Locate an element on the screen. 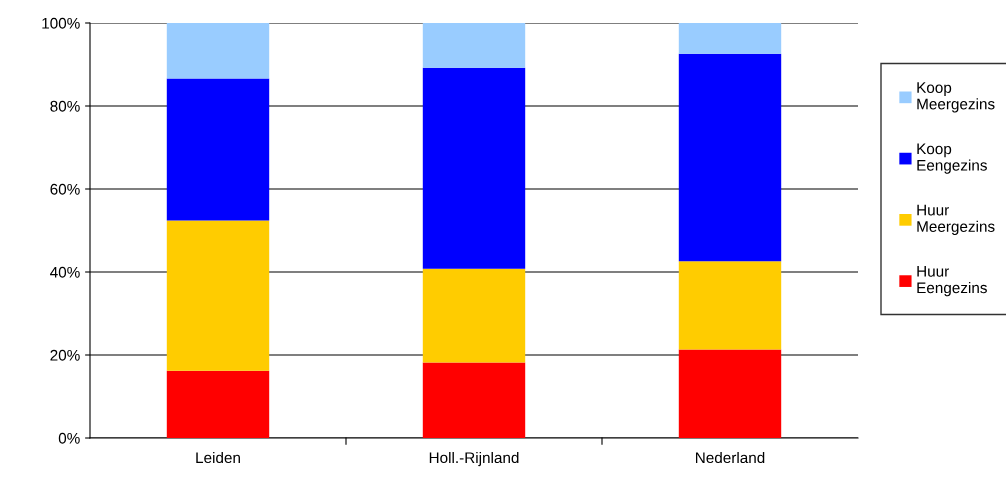 The image size is (1006, 479). y-tick-label: 20% is located at coordinates (65, 355).